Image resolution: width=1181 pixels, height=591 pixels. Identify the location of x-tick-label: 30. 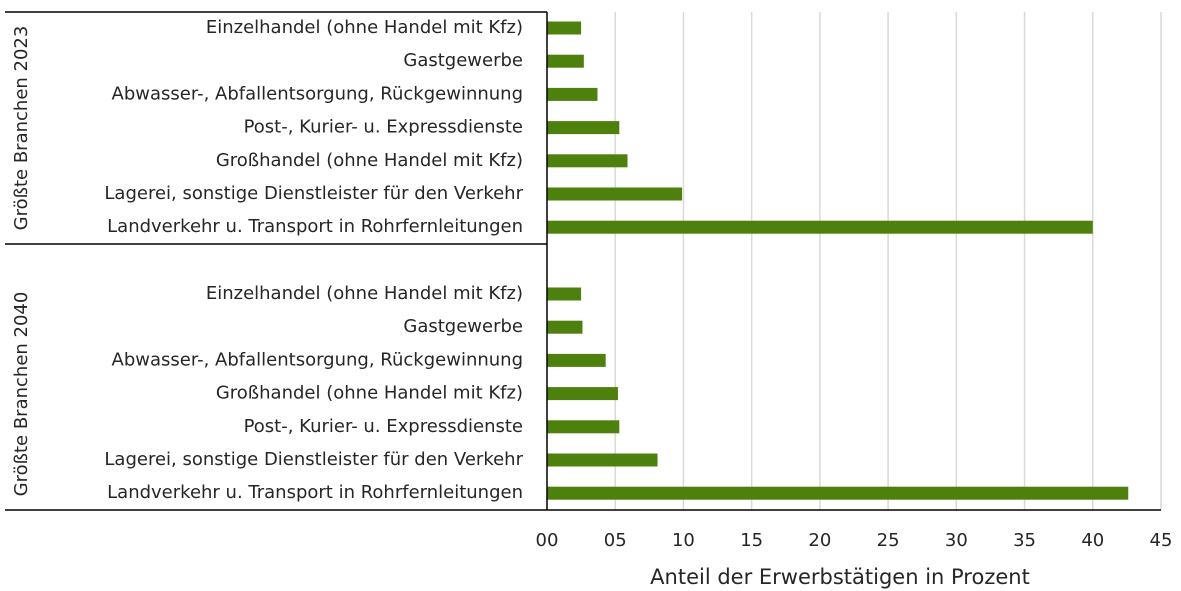
(956, 540).